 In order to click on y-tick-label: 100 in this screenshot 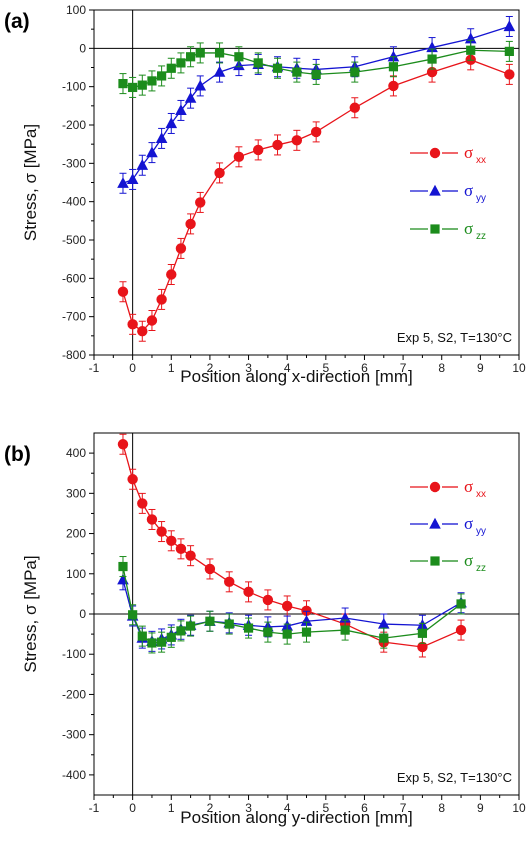, I will do `click(76, 574)`.